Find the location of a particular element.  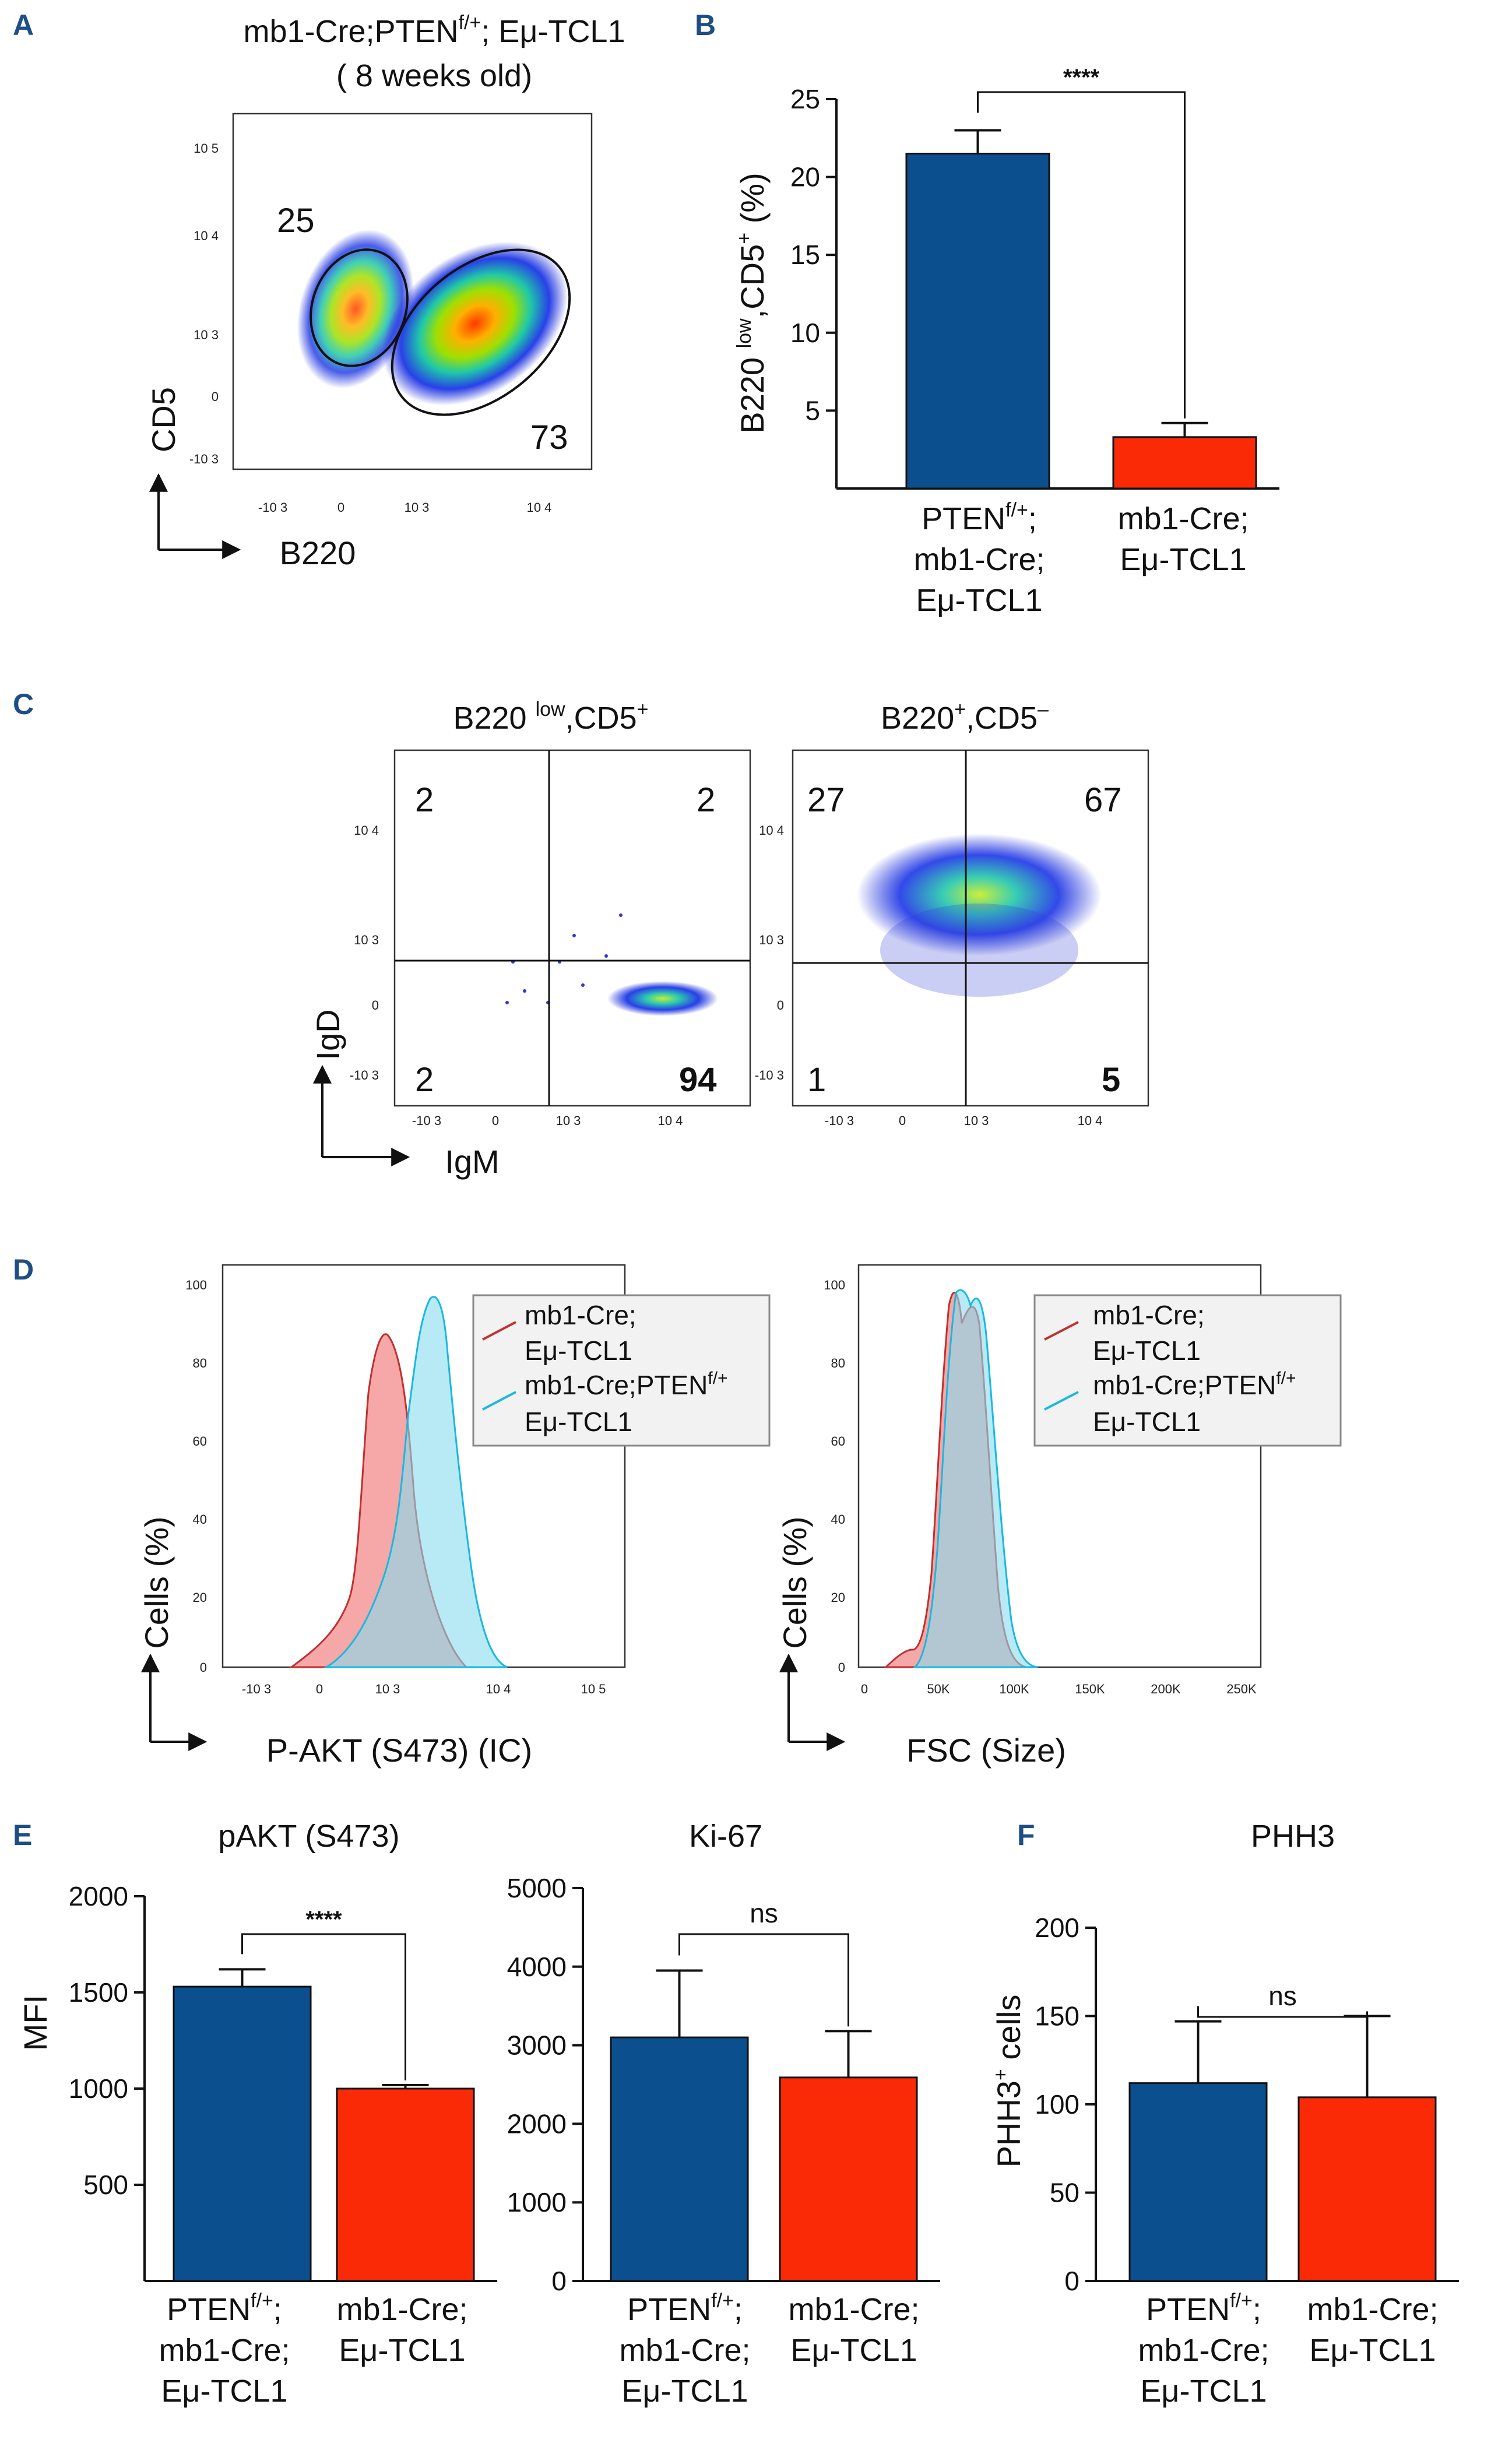

panel-c-right-q-ul: 27 is located at coordinates (826, 800).